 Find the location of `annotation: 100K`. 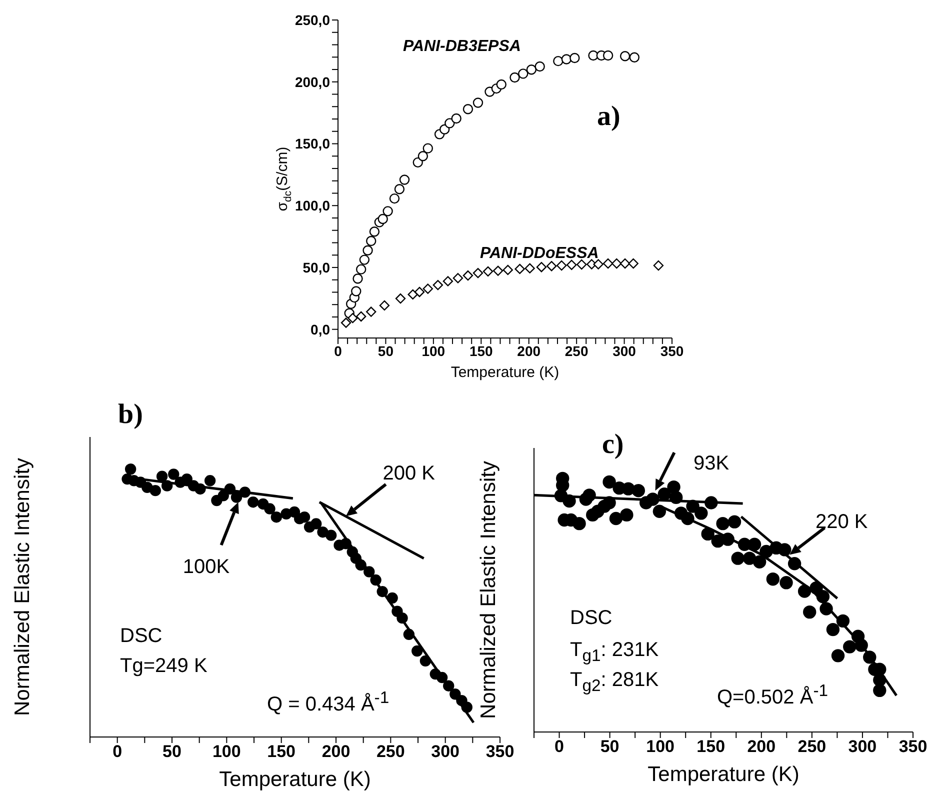

annotation: 100K is located at coordinates (206, 567).